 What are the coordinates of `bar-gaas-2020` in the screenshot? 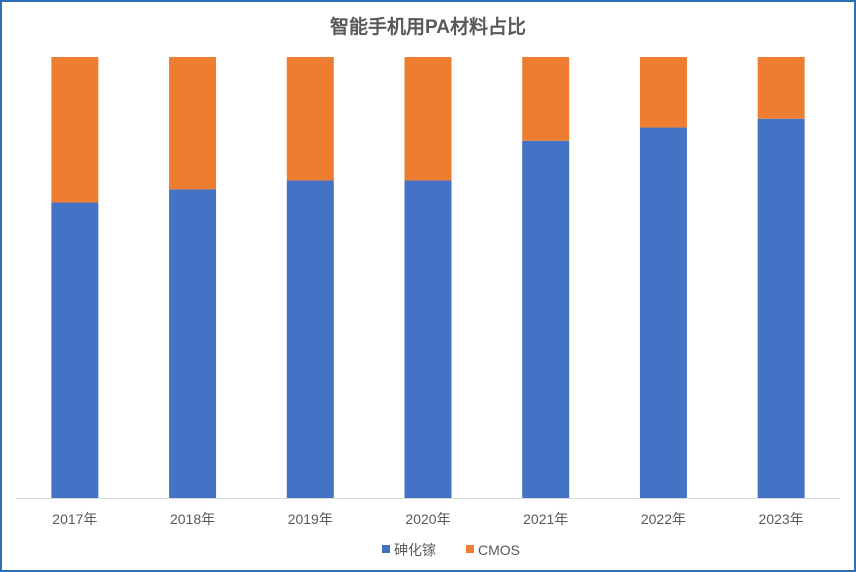 It's located at (428, 339).